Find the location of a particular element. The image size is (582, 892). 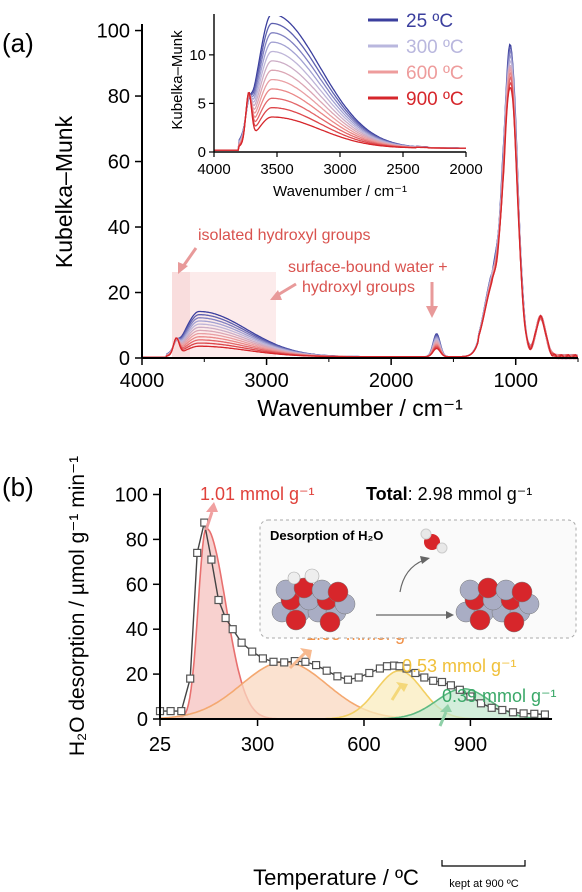

inset-x-tick-label-2: 3000 is located at coordinates (339, 169).